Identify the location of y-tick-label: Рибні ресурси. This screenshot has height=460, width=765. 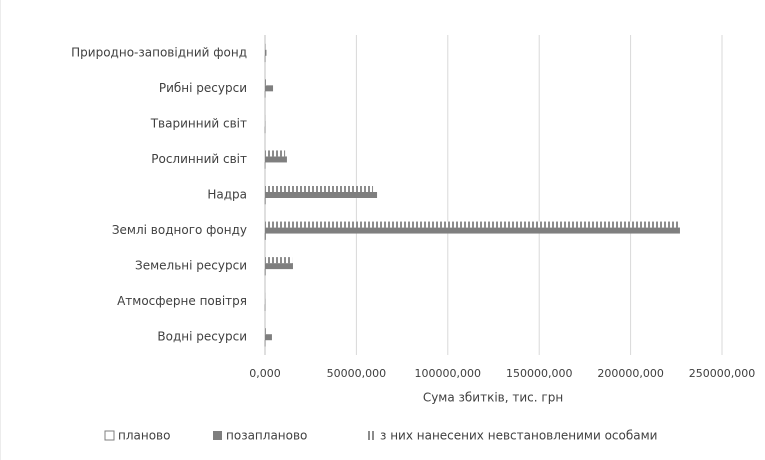
(203, 88).